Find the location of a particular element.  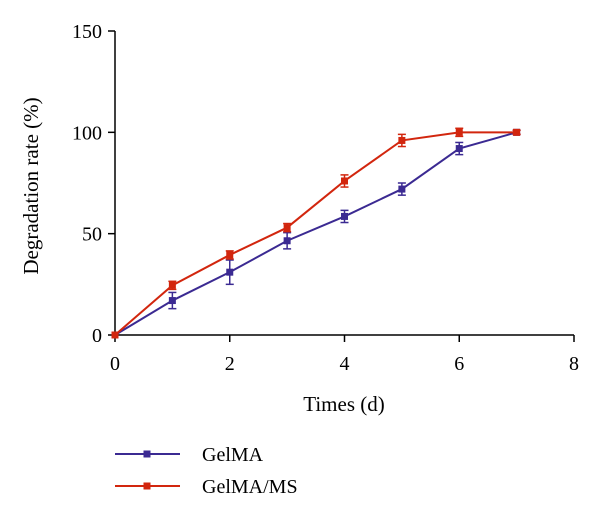

x-tick-label: 6 is located at coordinates (459, 364).